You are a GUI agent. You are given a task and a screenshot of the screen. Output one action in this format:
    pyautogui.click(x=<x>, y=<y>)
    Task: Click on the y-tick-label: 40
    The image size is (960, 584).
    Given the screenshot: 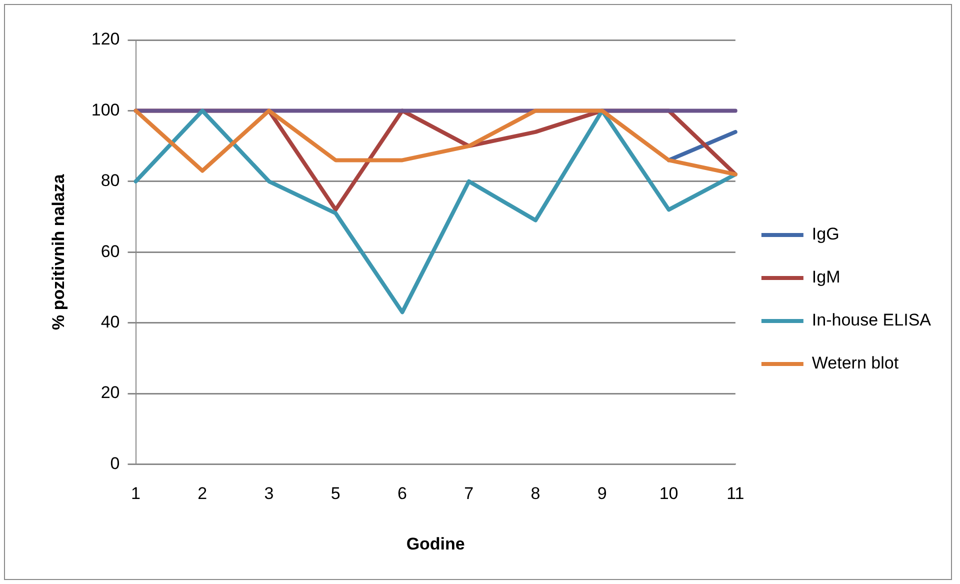 What is the action you would take?
    pyautogui.click(x=110, y=322)
    